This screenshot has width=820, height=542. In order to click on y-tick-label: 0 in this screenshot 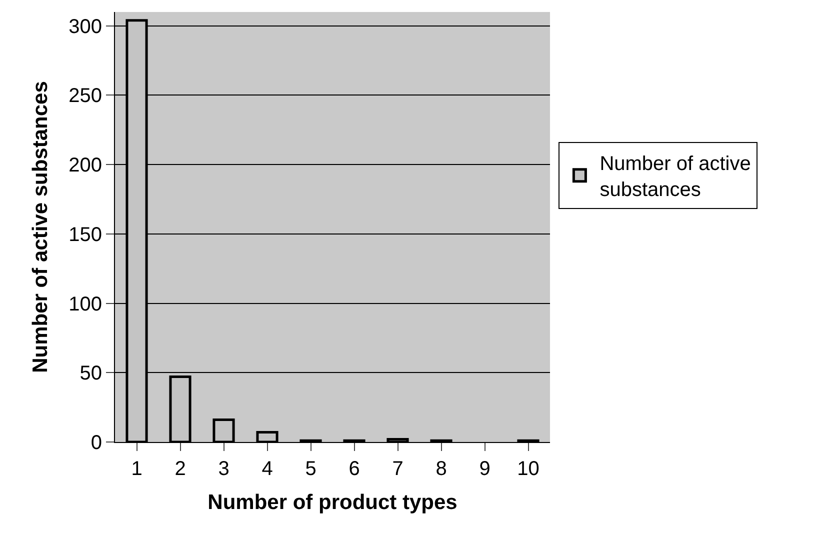, I will do `click(96, 443)`.